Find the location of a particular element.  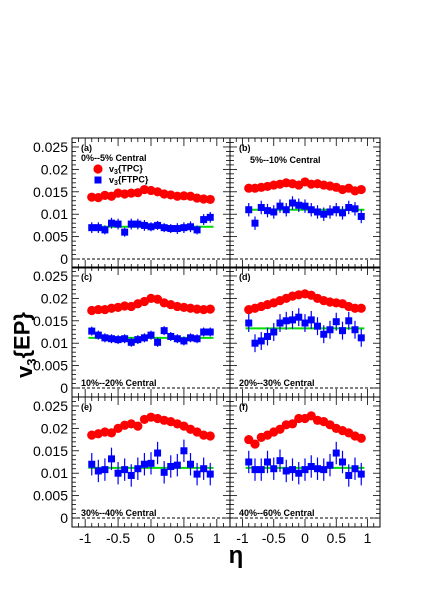

panel-centrality-label: 20%--30% Central is located at coordinates (277, 383).